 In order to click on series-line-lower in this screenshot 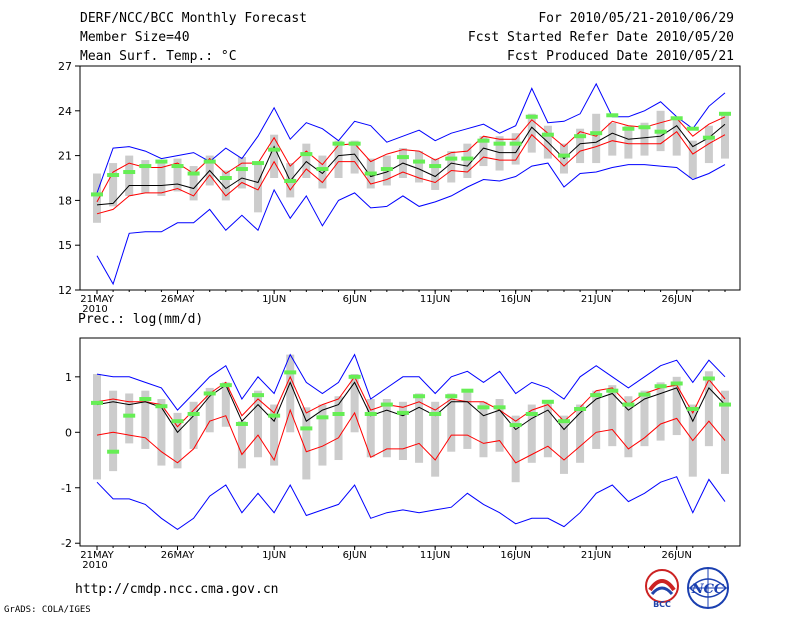, I will do `click(411, 436)`.